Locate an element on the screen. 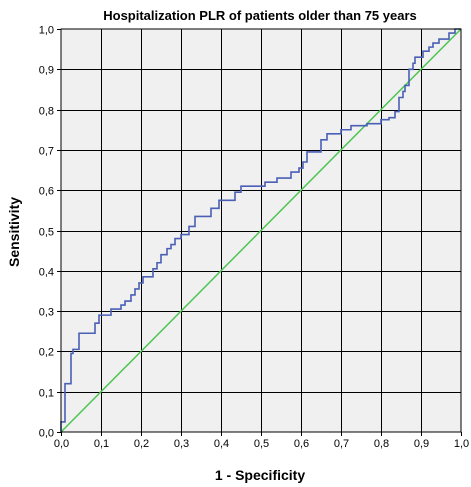 The width and height of the screenshot is (471, 487). x-tick-label: 0,5 is located at coordinates (261, 444).